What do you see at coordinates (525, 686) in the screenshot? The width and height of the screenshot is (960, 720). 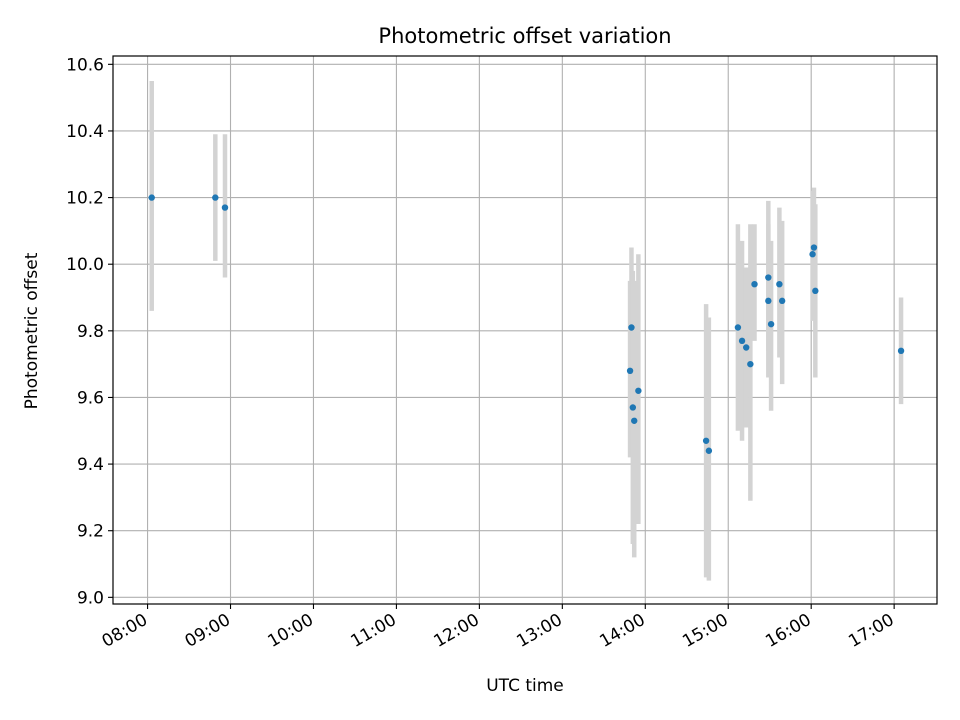 I see `x-axis-label: UTC time` at bounding box center [525, 686].